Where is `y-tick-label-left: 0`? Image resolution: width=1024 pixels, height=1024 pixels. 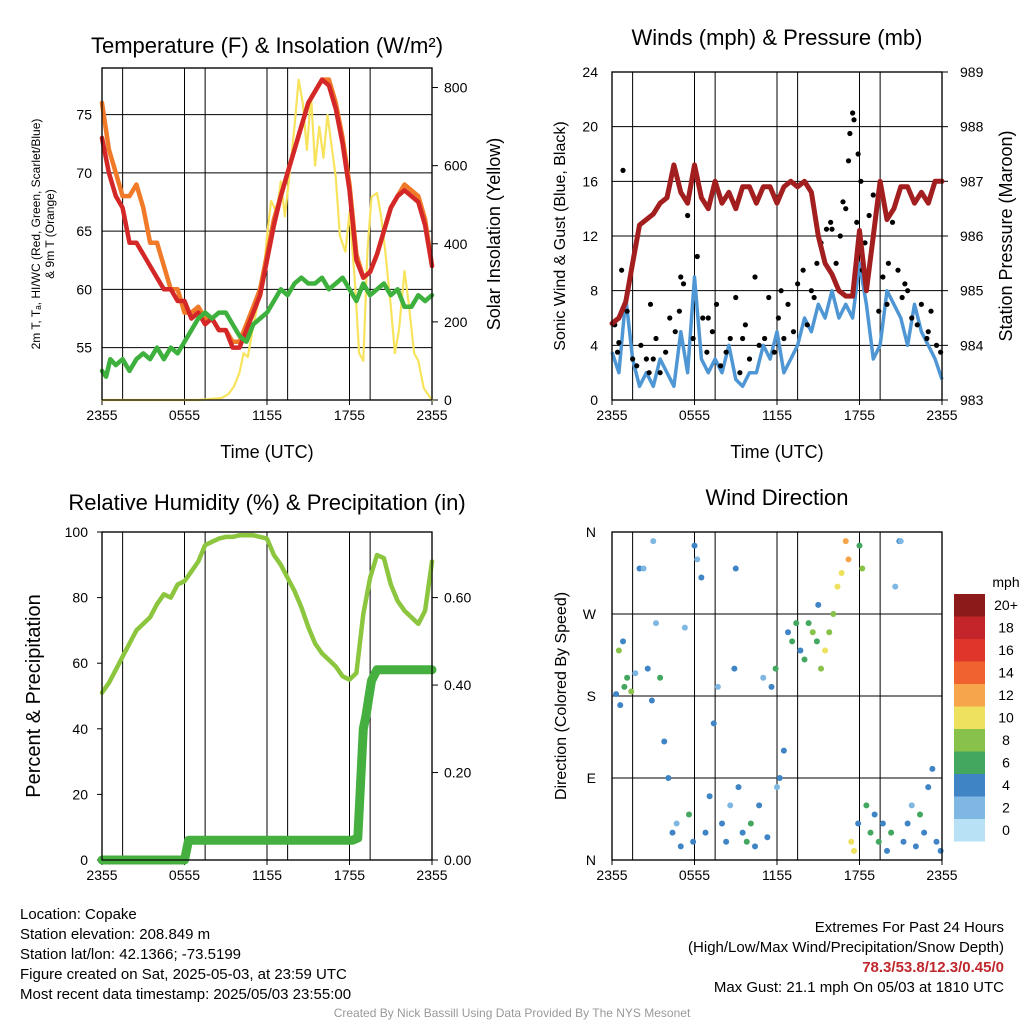 y-tick-label-left: 0 is located at coordinates (84, 860).